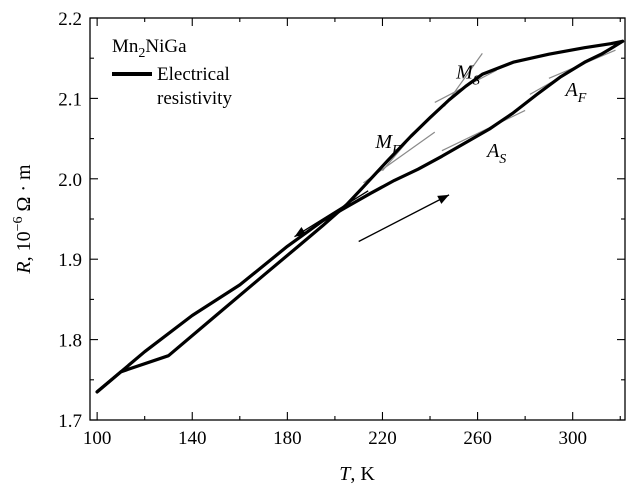 The width and height of the screenshot is (632, 486). I want to click on x-axis-title: T, K, so click(357, 474).